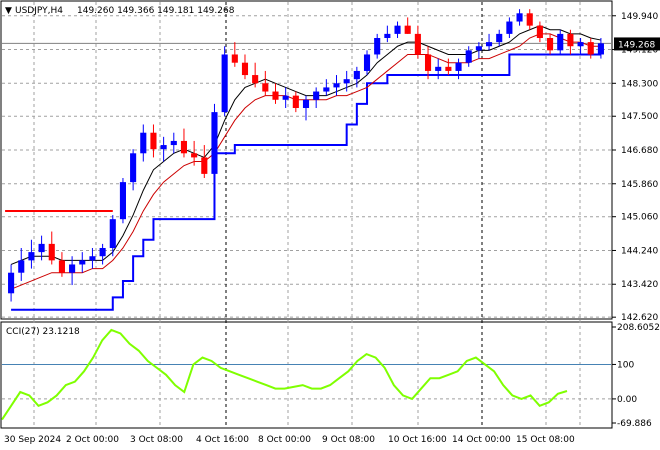 Image resolution: width=660 pixels, height=450 pixels. Describe the element at coordinates (627, 400) in the screenshot. I see `cci-y-tick-label: 0.00` at that location.